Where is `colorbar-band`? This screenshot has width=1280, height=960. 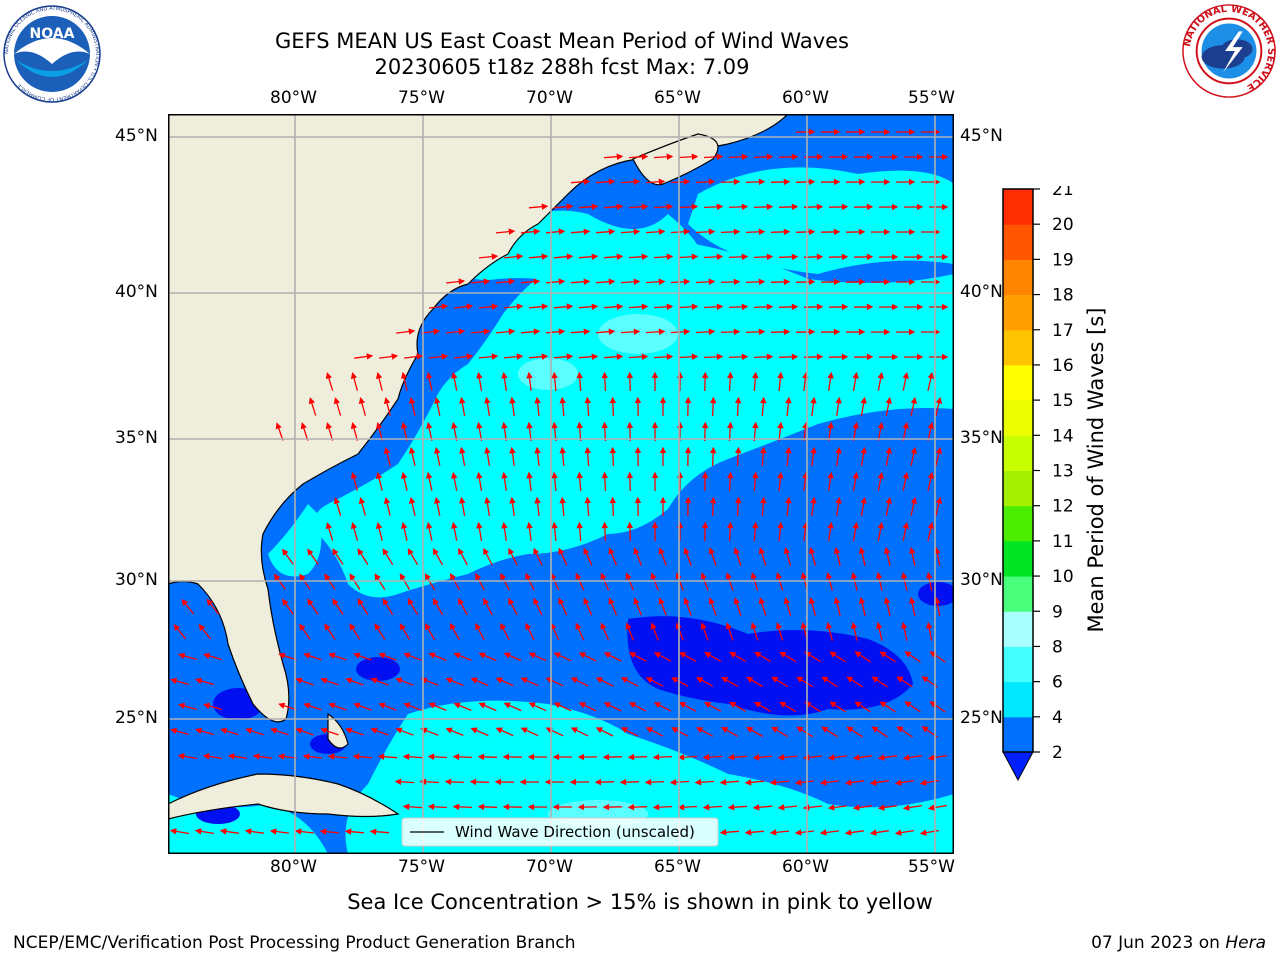
colorbar-band is located at coordinates (1018, 629).